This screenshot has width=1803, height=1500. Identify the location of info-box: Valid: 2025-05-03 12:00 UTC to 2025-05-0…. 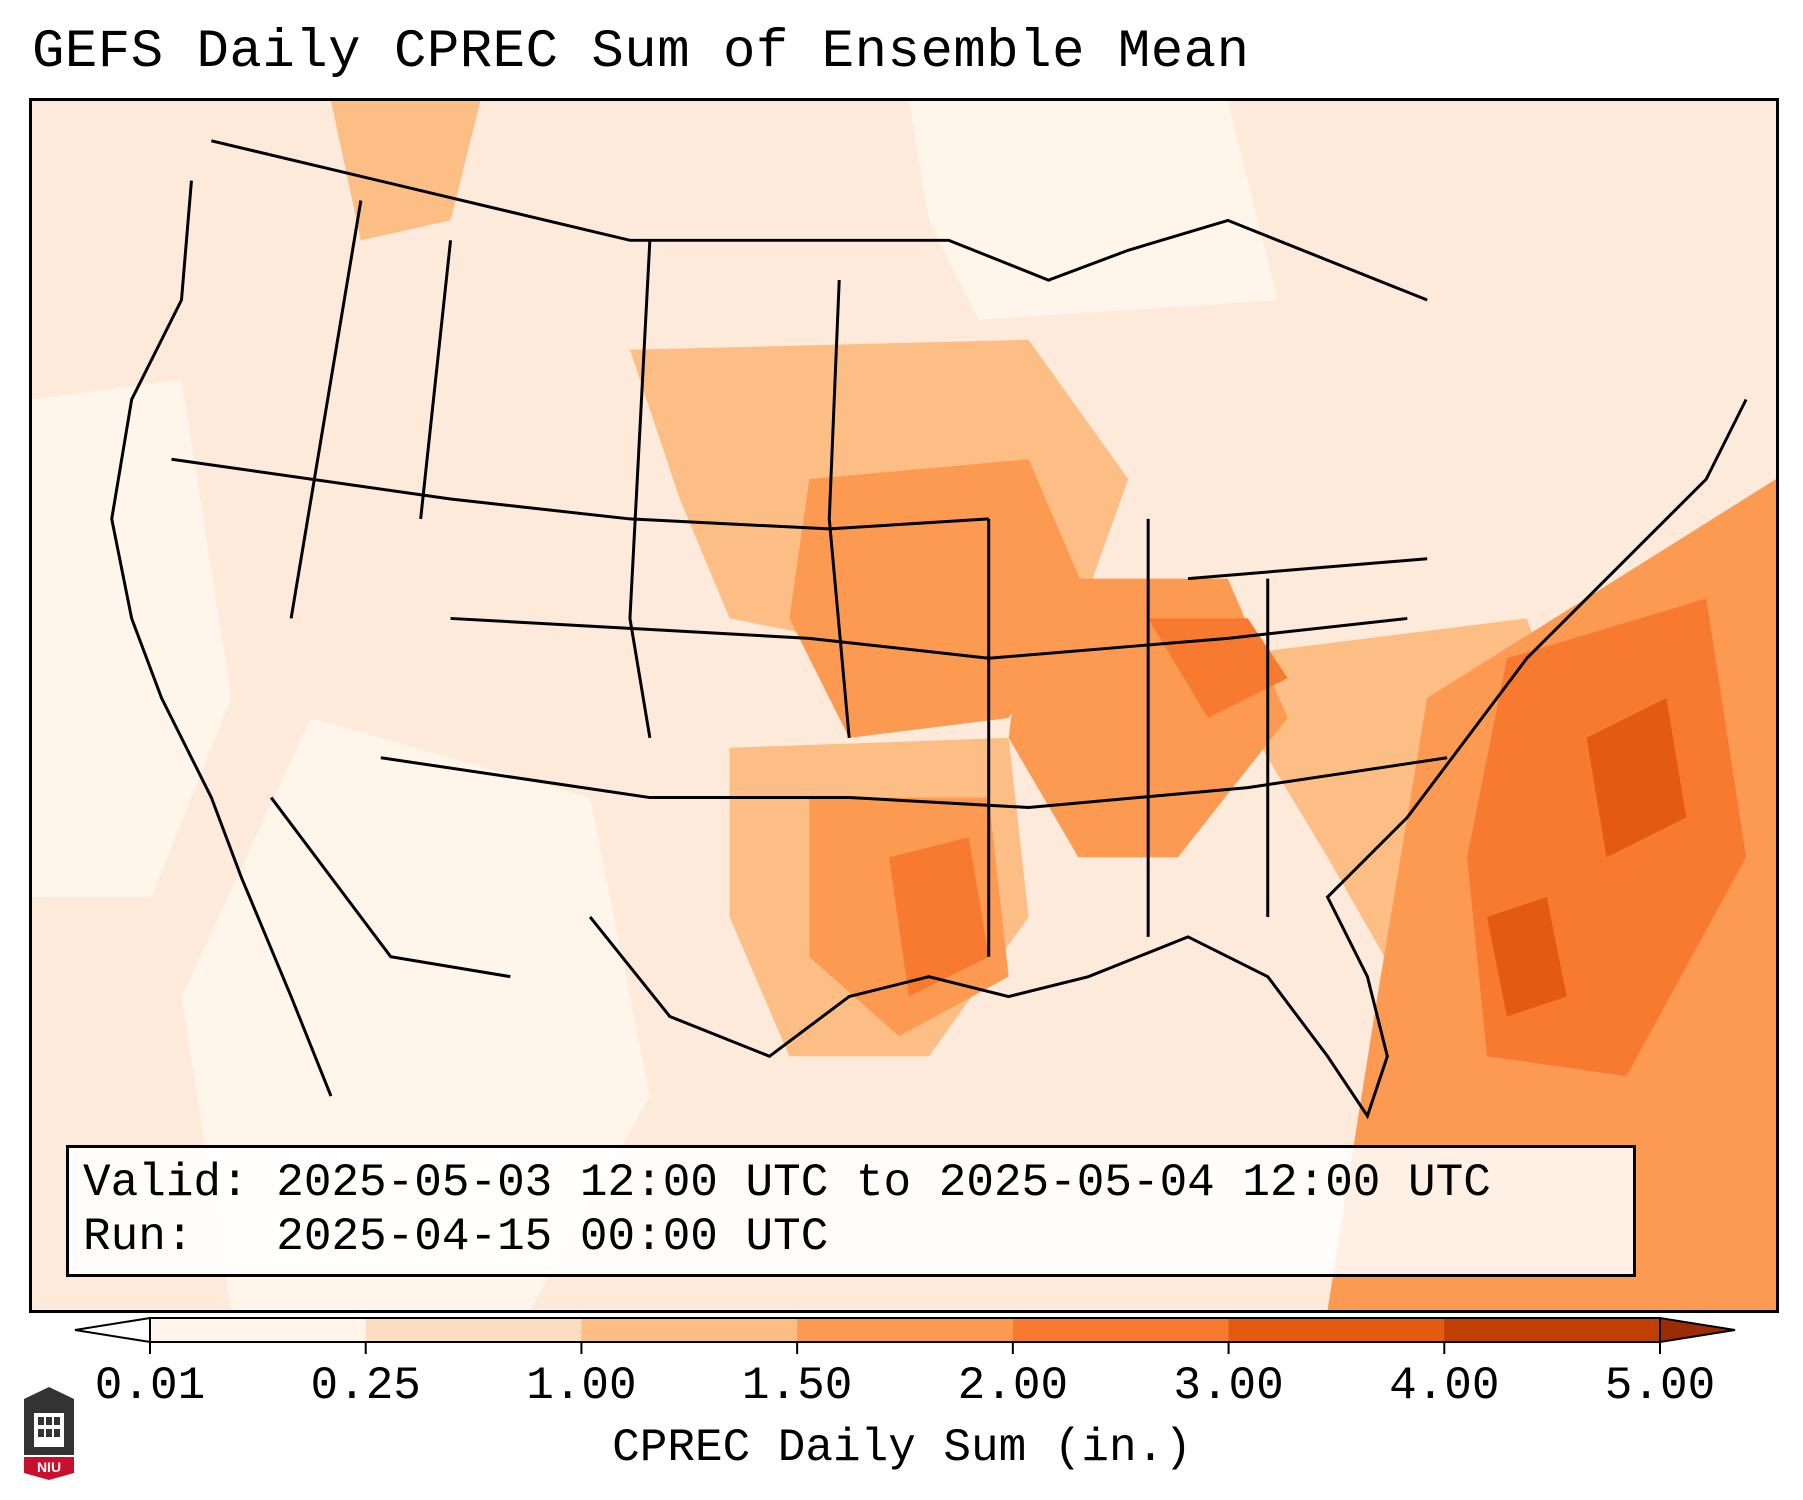
(851, 1211).